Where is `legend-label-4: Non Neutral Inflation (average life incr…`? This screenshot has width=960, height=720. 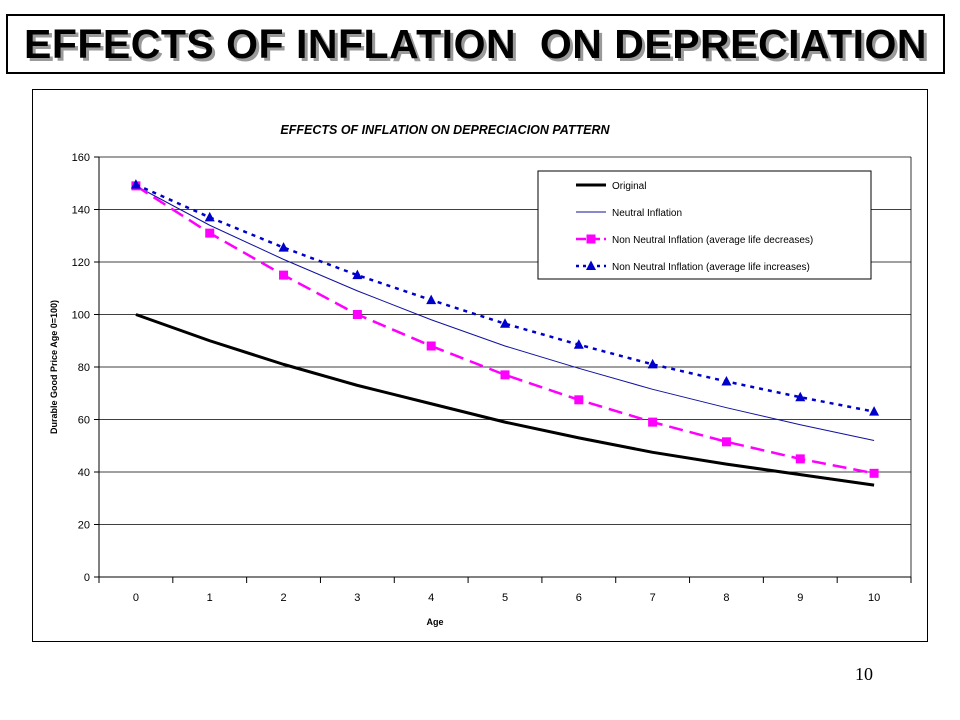
legend-label-4: Non Neutral Inflation (average life incr… is located at coordinates (711, 267).